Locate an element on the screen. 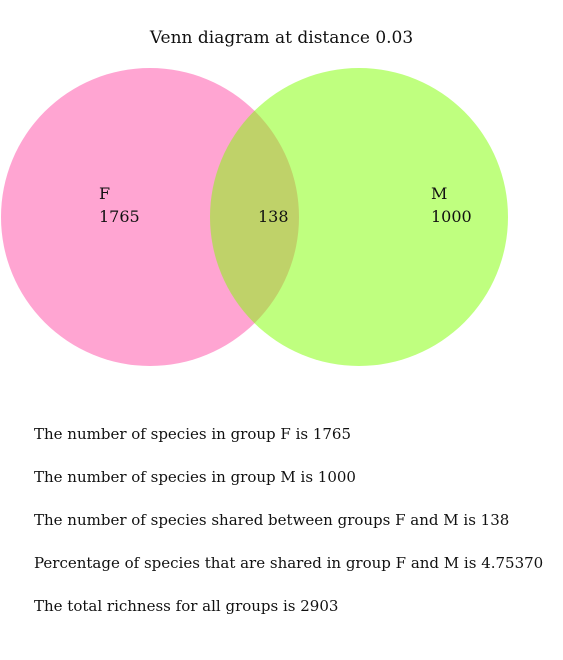  shared-count: 138 is located at coordinates (273, 216).